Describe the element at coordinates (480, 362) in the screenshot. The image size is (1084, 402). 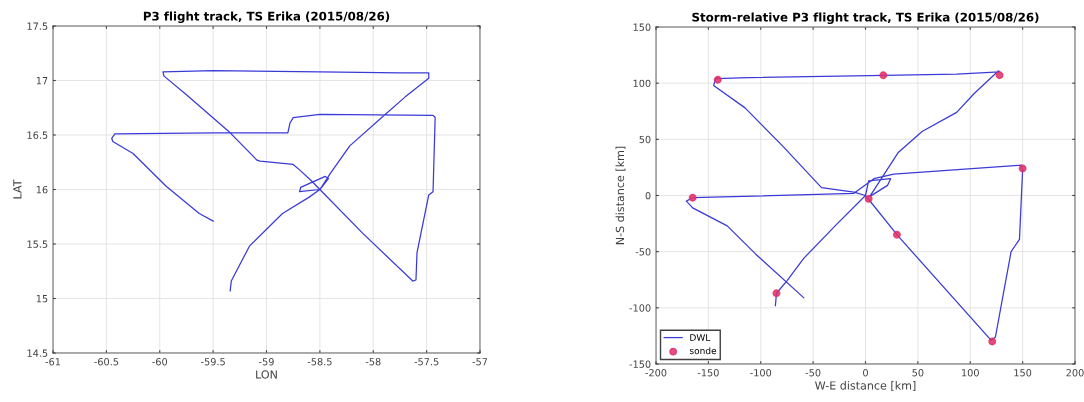
I see `x-tick-label: -57` at that location.